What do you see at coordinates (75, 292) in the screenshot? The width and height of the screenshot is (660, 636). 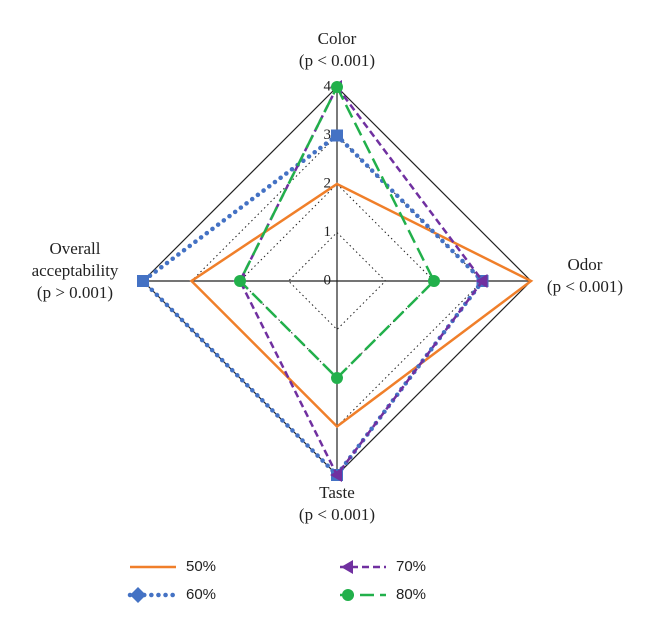 I see `axis-note: (p > 0.001)` at bounding box center [75, 292].